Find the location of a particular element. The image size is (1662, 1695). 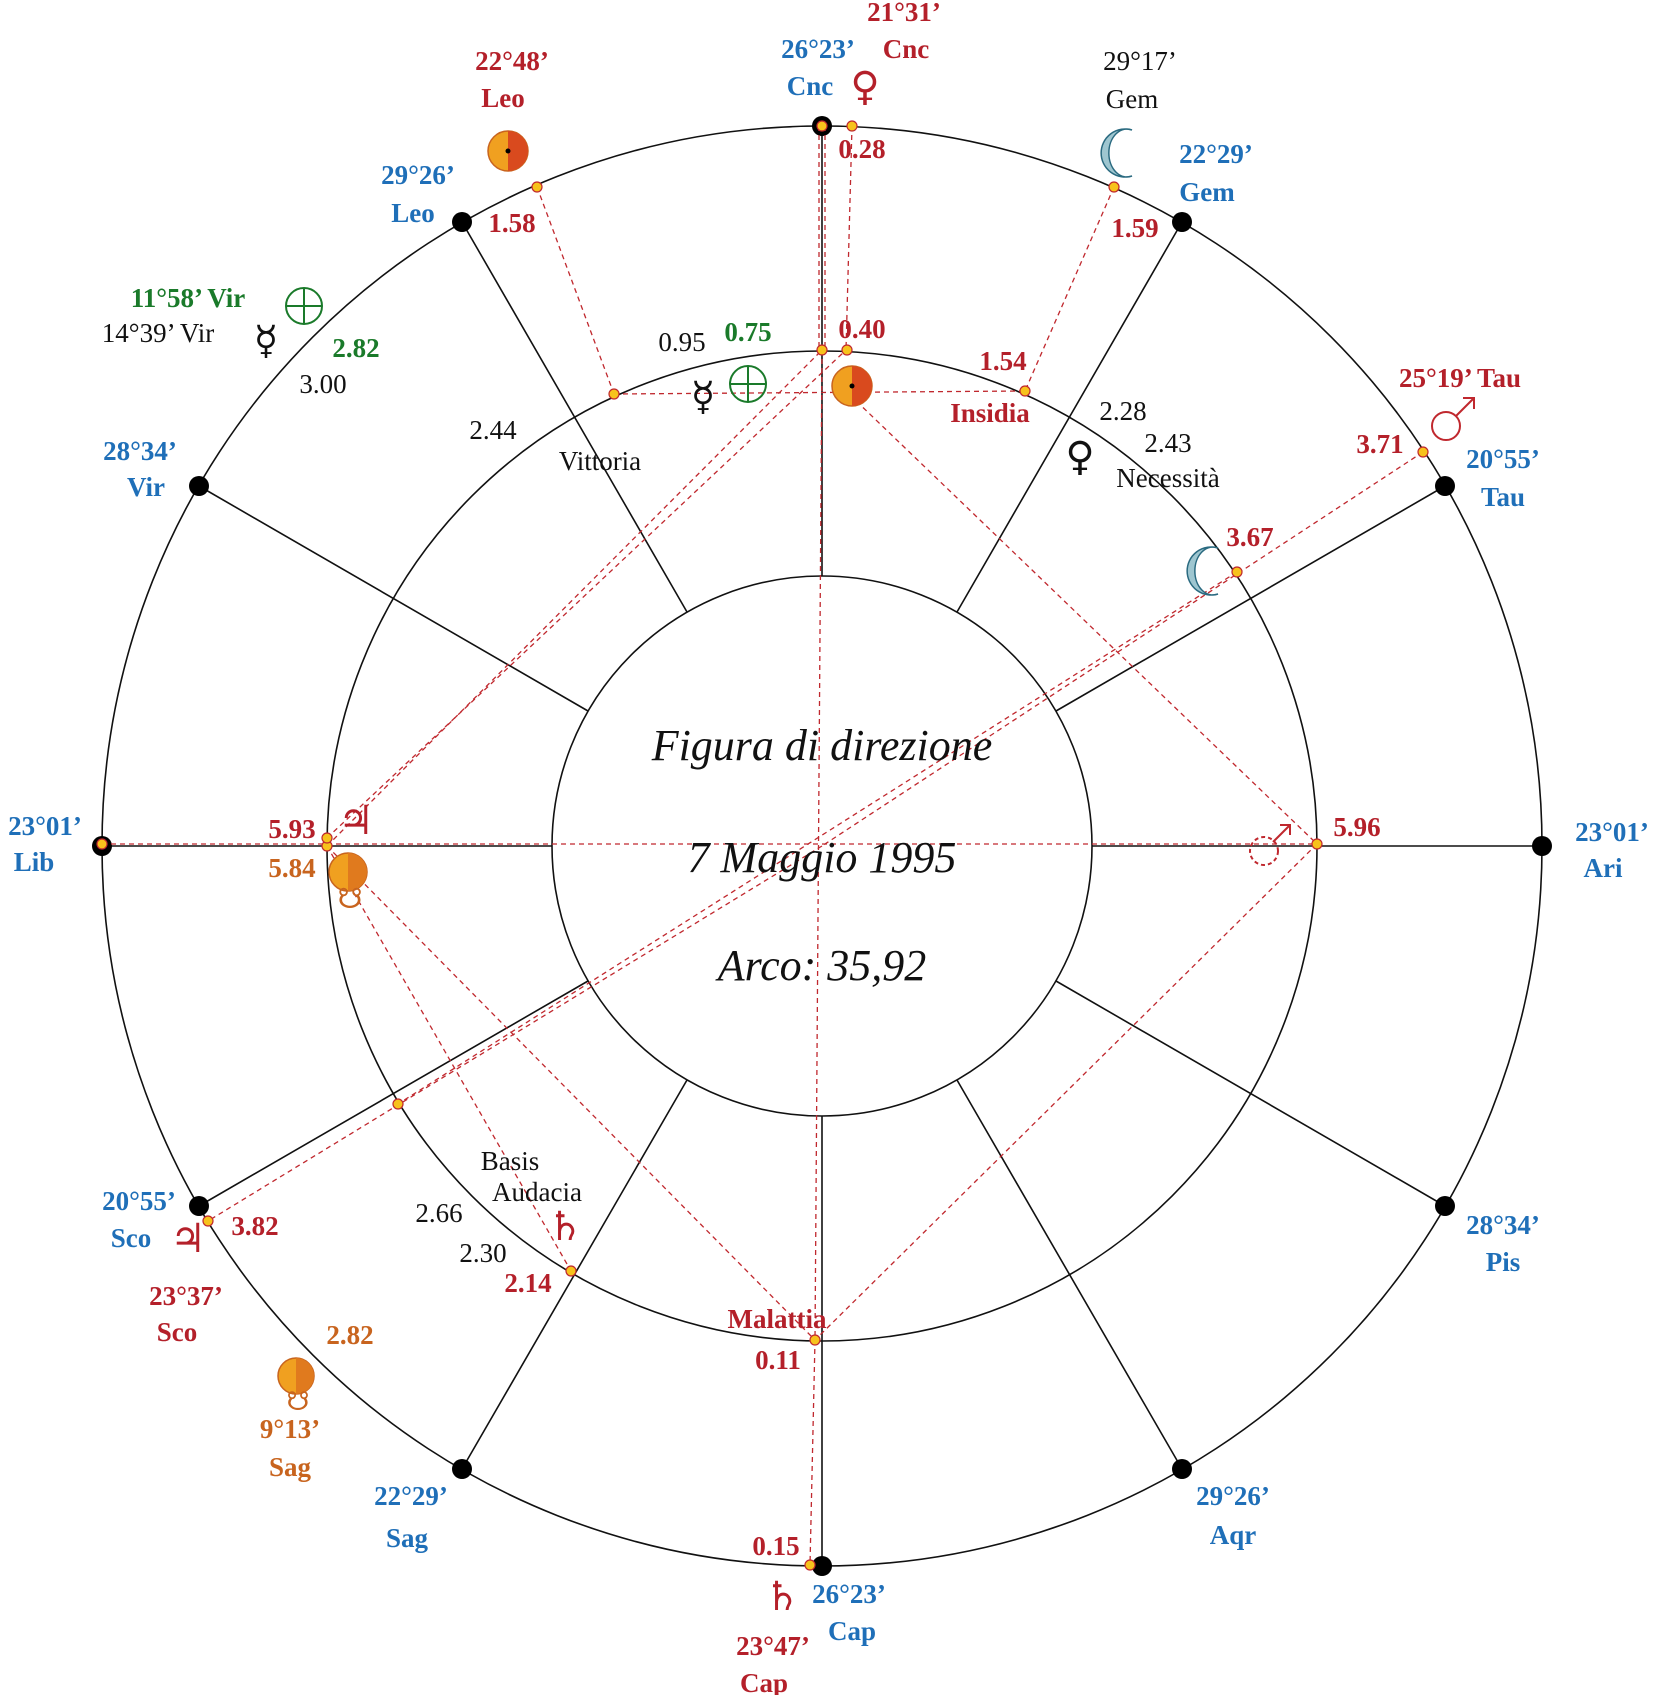

arc-value: 0.40 is located at coordinates (861, 329).